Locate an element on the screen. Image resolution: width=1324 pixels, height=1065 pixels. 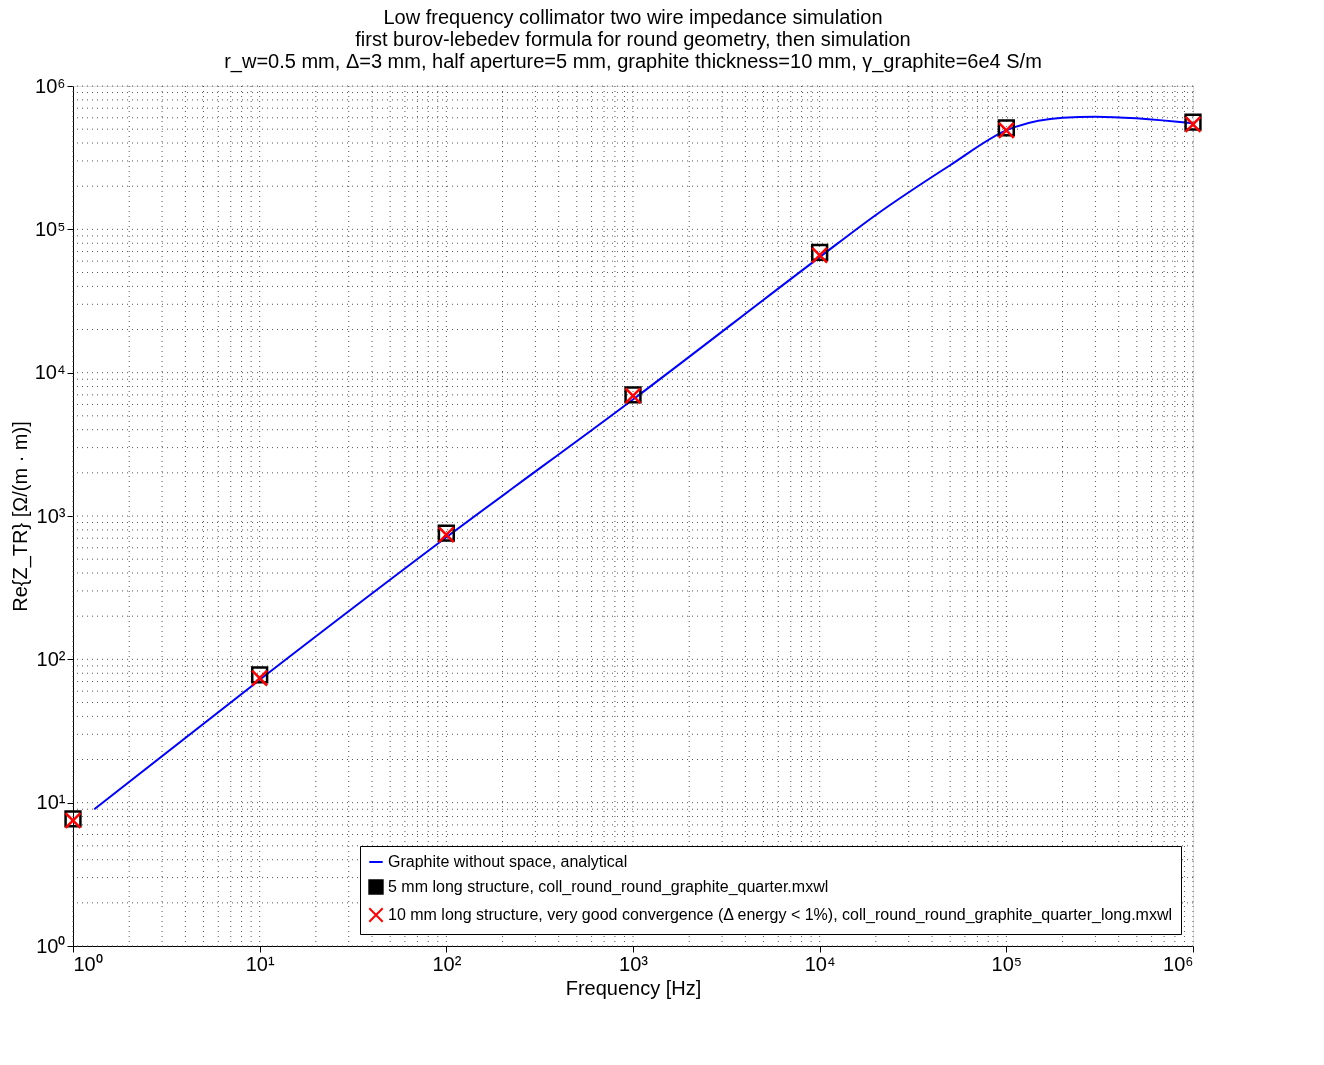
x-axis-title: Frequency [Hz] is located at coordinates (633, 987).